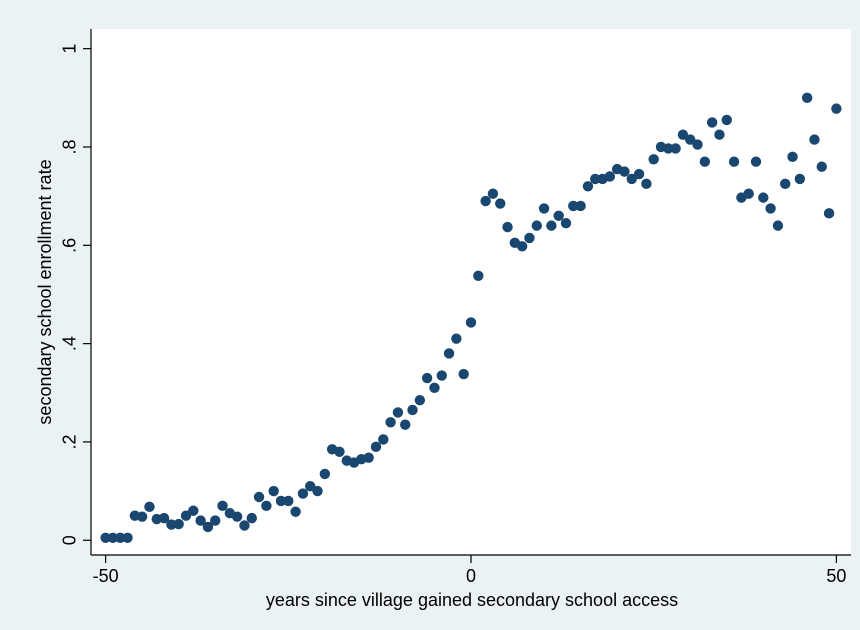 The height and width of the screenshot is (630, 860). I want to click on y-tick-label: .2, so click(70, 441).